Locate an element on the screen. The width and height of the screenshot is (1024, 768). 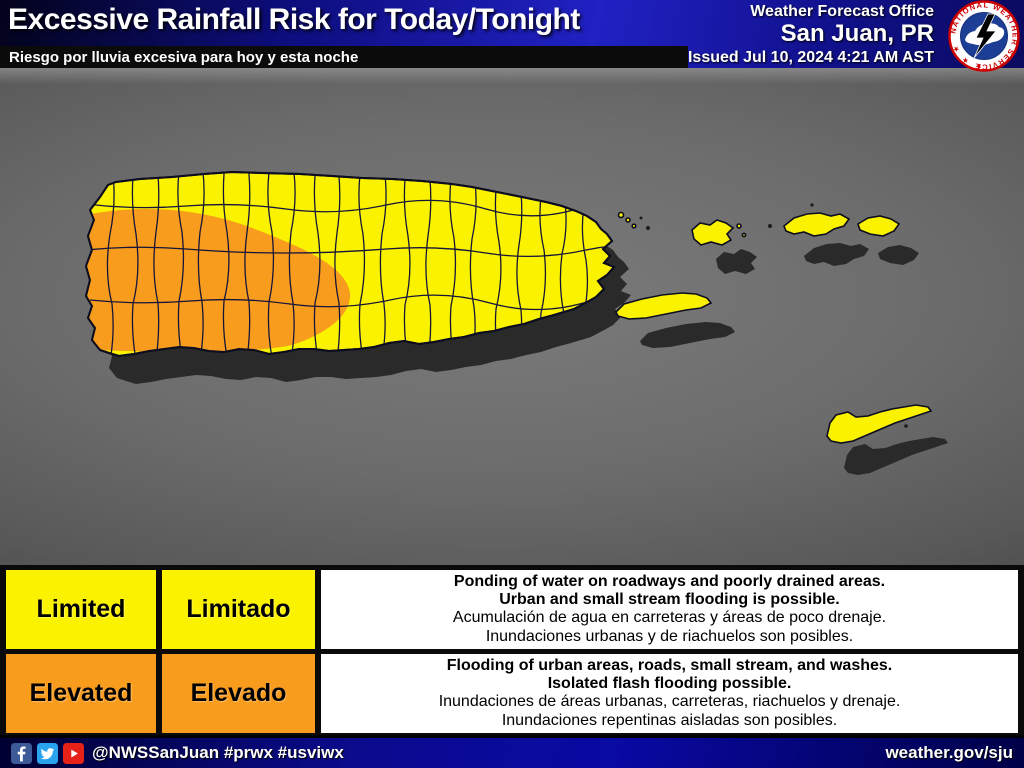
nws-logo-icon: NATIONAL WEATHER SERVICE ★ ★ ★ is located at coordinates (984, 36).